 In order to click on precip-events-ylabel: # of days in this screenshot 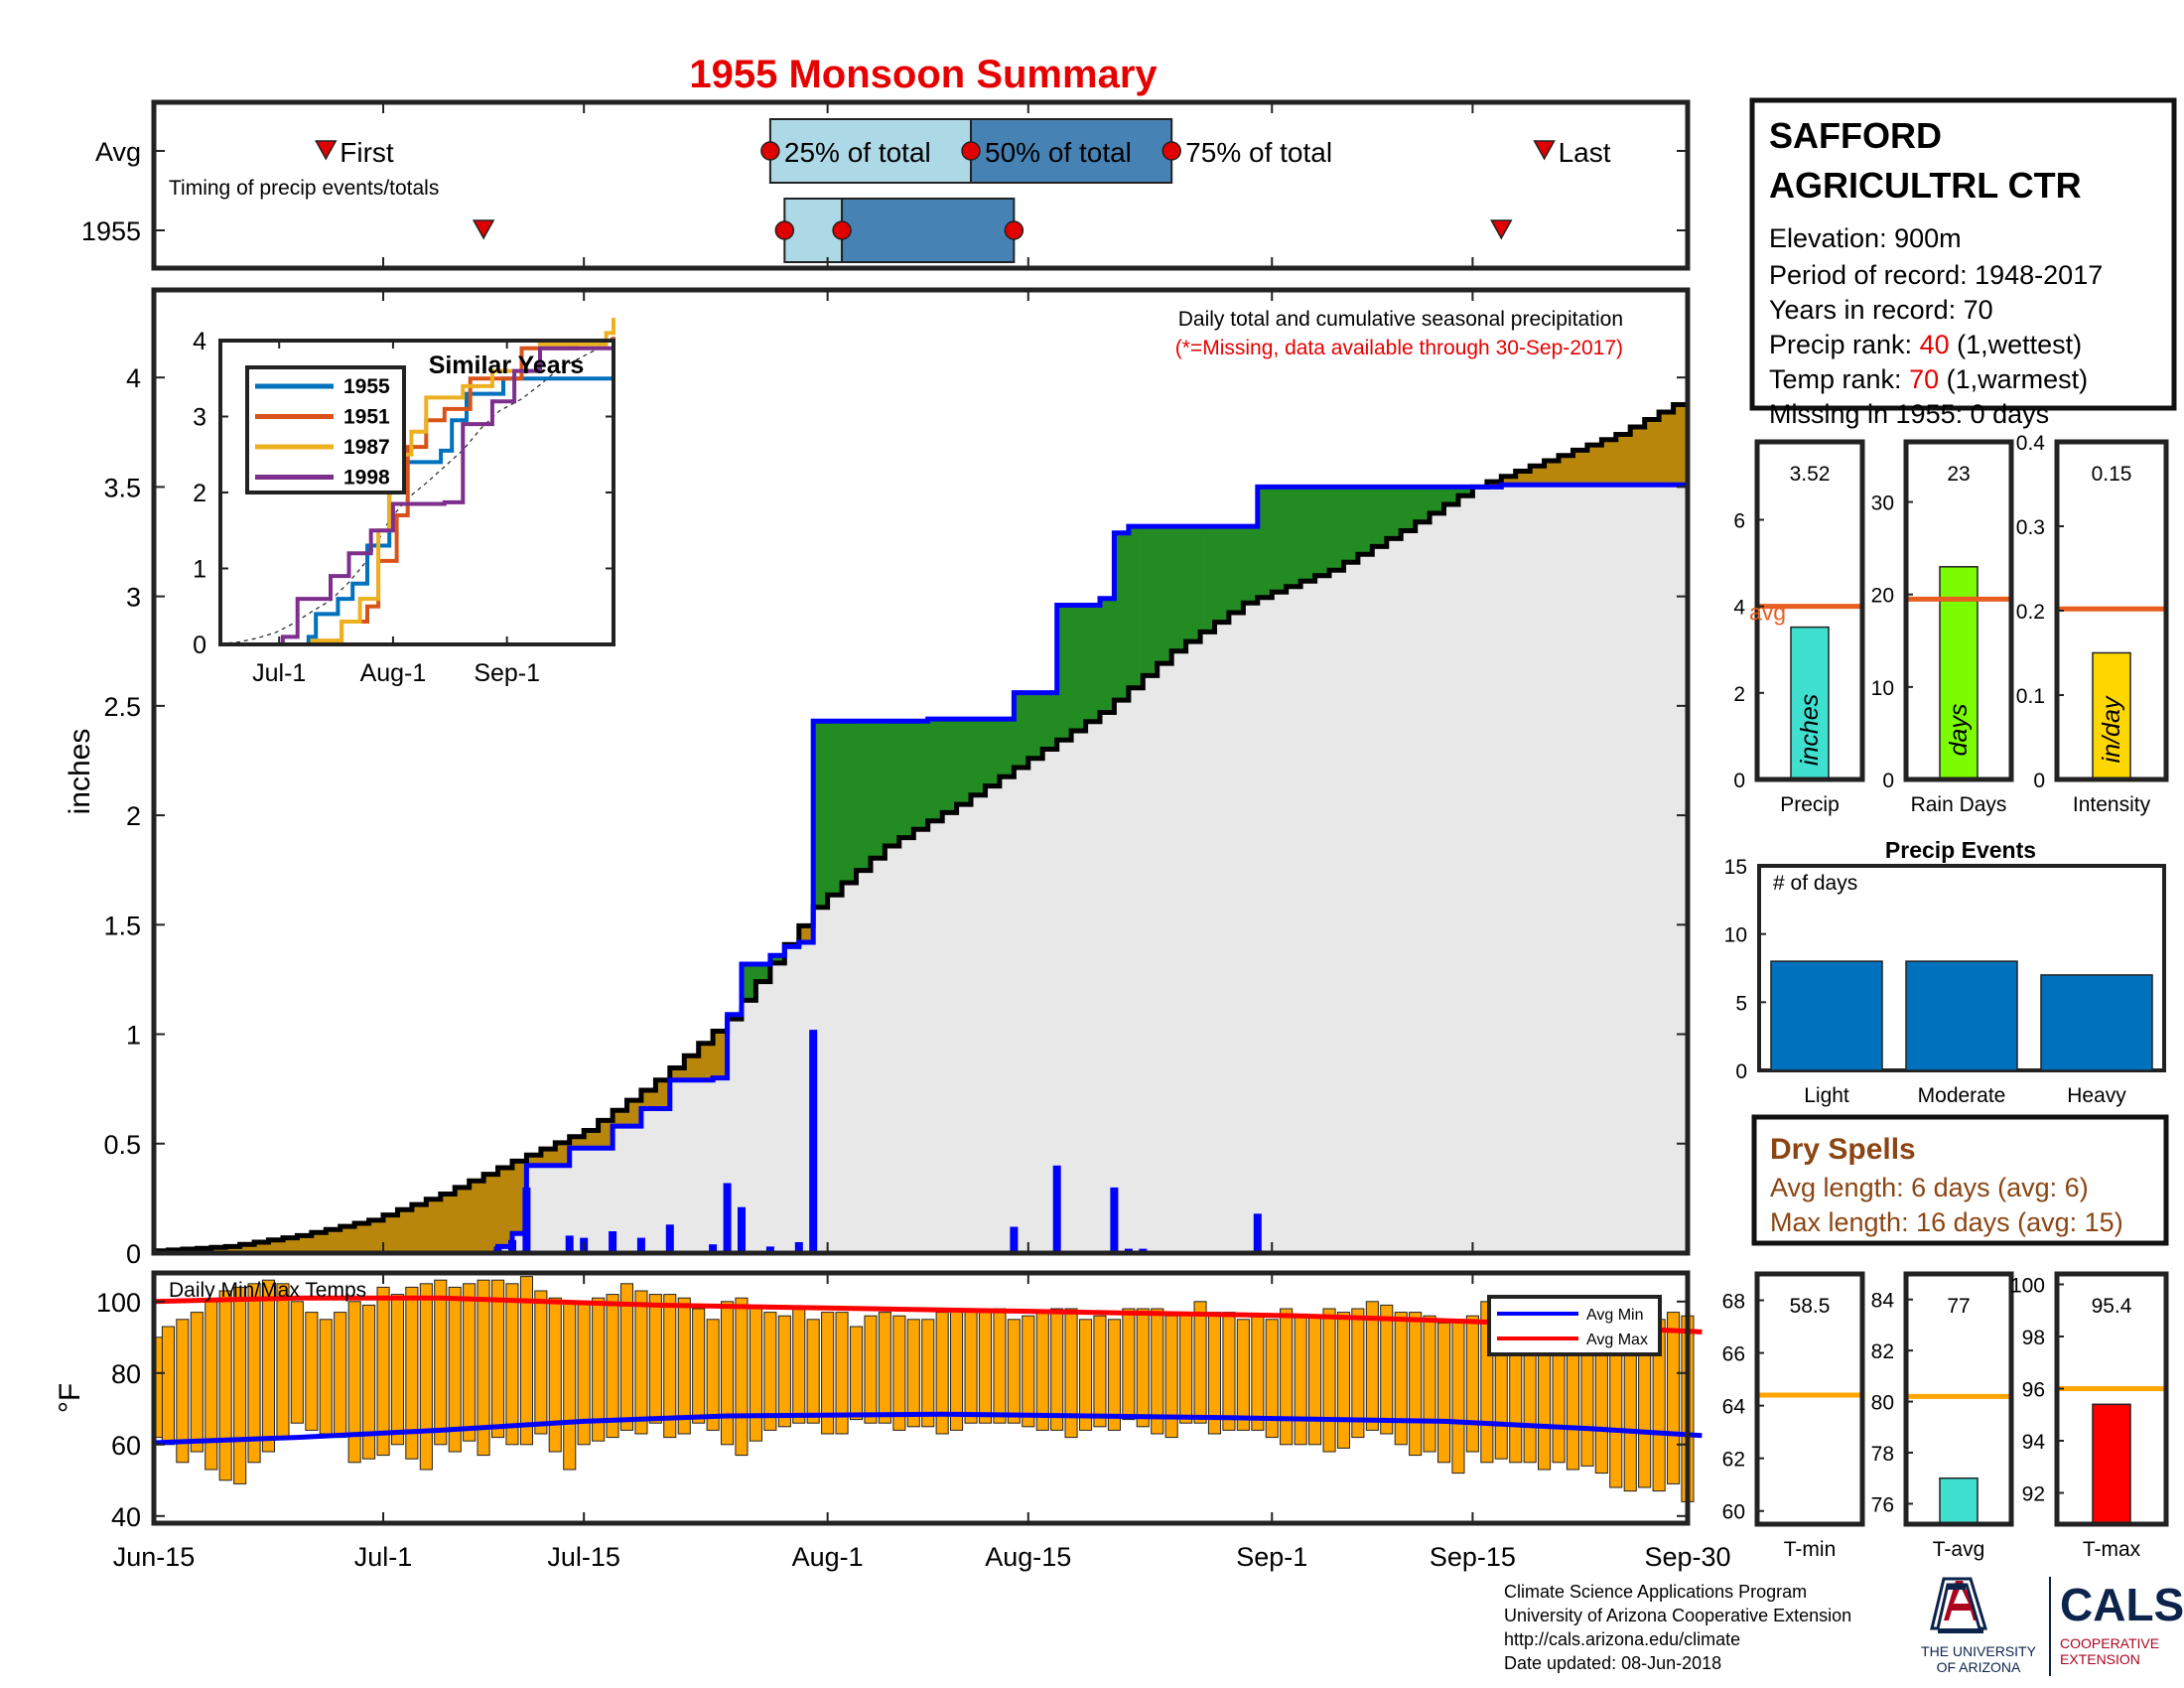, I will do `click(1815, 883)`.